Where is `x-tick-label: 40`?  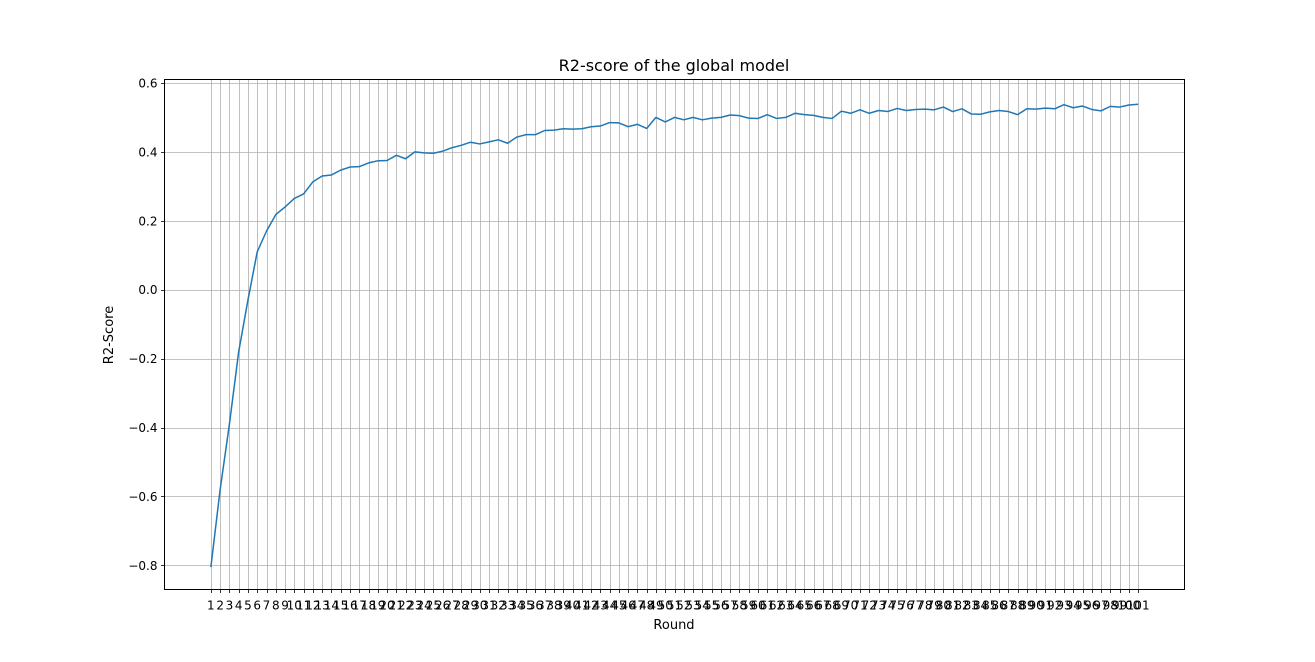
x-tick-label: 40 is located at coordinates (572, 606).